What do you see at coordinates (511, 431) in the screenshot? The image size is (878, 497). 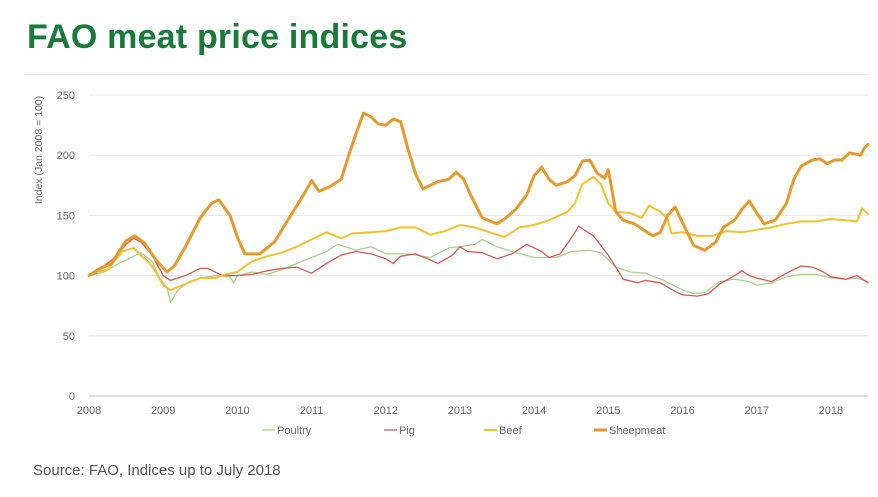 I see `legend-label-beef: Beef` at bounding box center [511, 431].